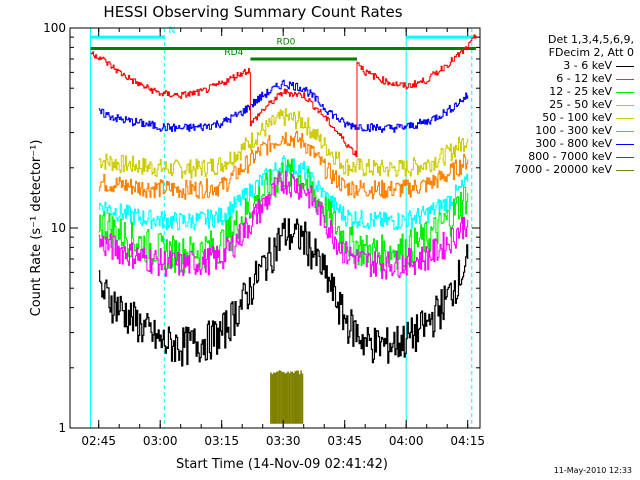 The height and width of the screenshot is (480, 640). Describe the element at coordinates (344, 441) in the screenshot. I see `x-tick-label: 03:45` at that location.